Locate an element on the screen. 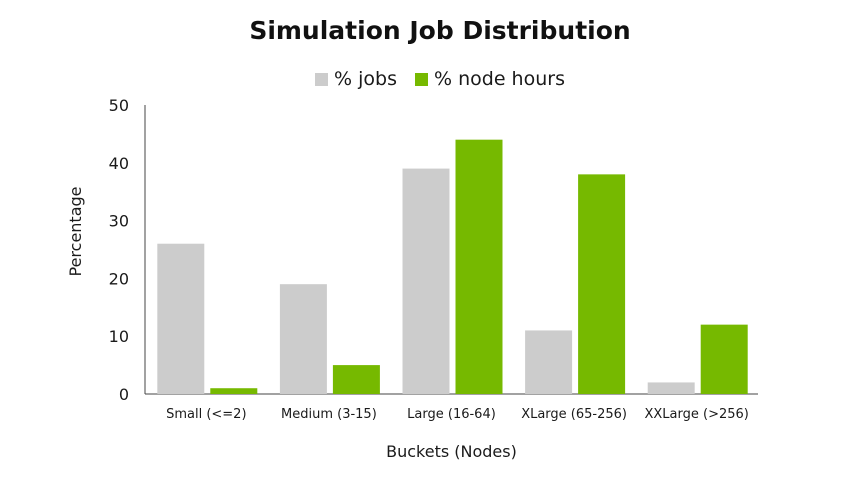  legend-swatch-jobs is located at coordinates (322, 79).